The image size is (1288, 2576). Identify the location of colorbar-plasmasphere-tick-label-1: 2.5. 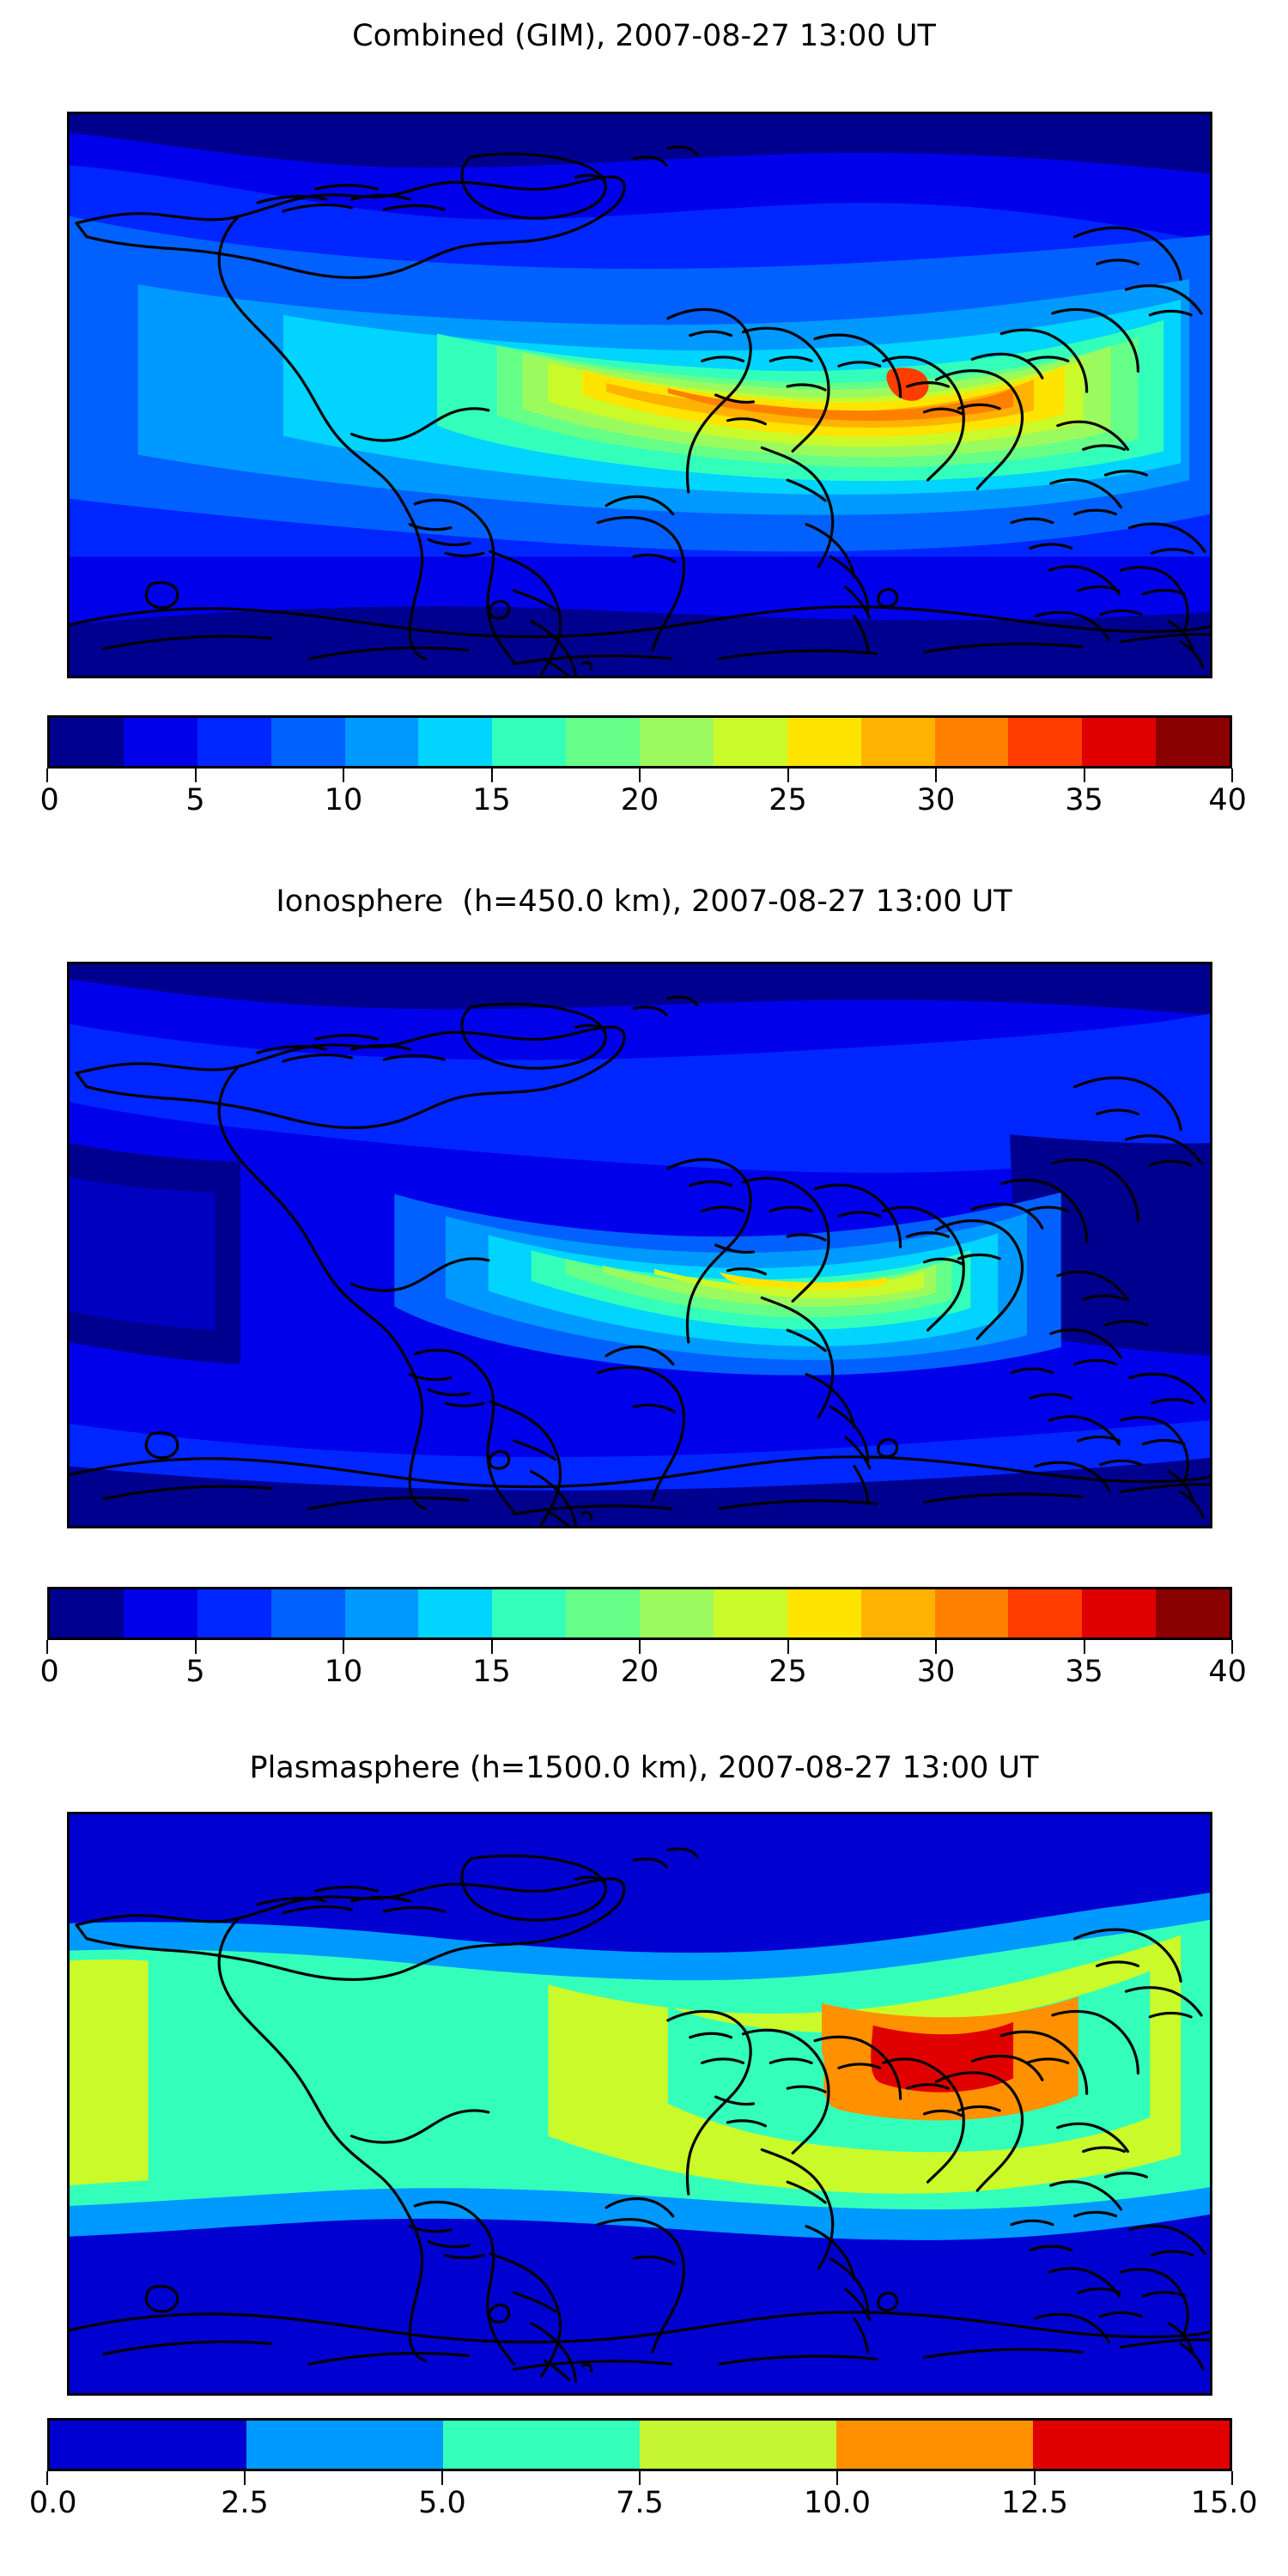
(245, 2503).